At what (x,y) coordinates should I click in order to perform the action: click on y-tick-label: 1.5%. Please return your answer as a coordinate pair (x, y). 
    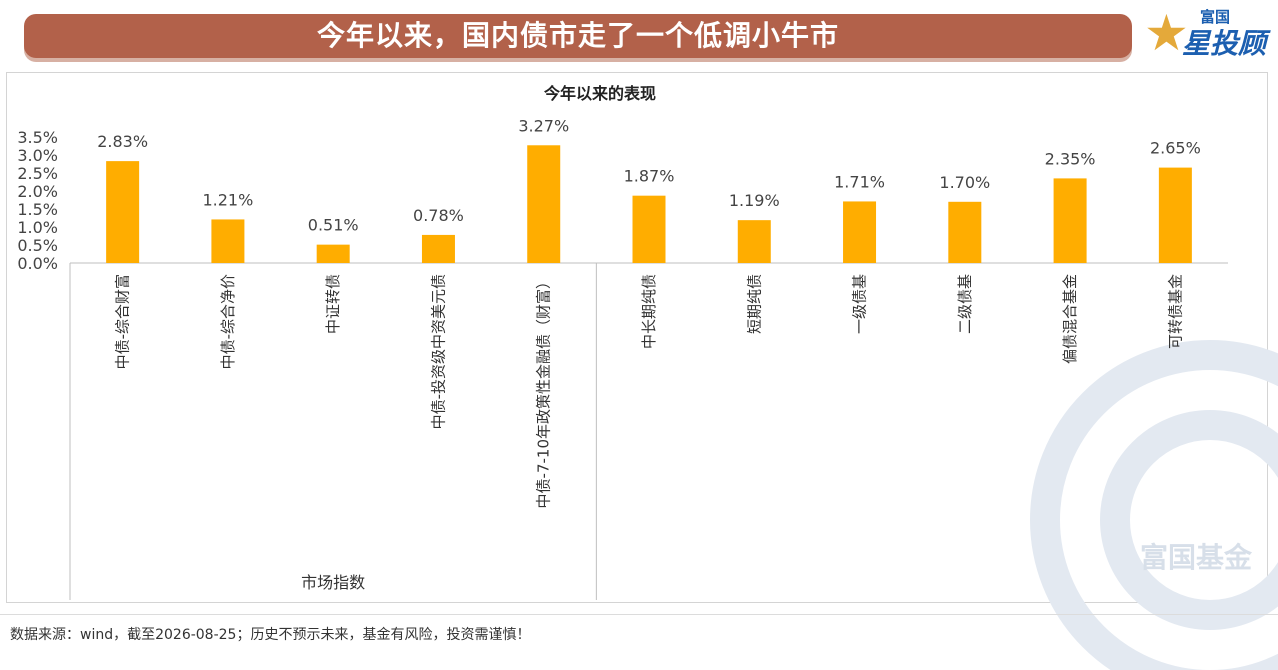
    Looking at the image, I should click on (37, 209).